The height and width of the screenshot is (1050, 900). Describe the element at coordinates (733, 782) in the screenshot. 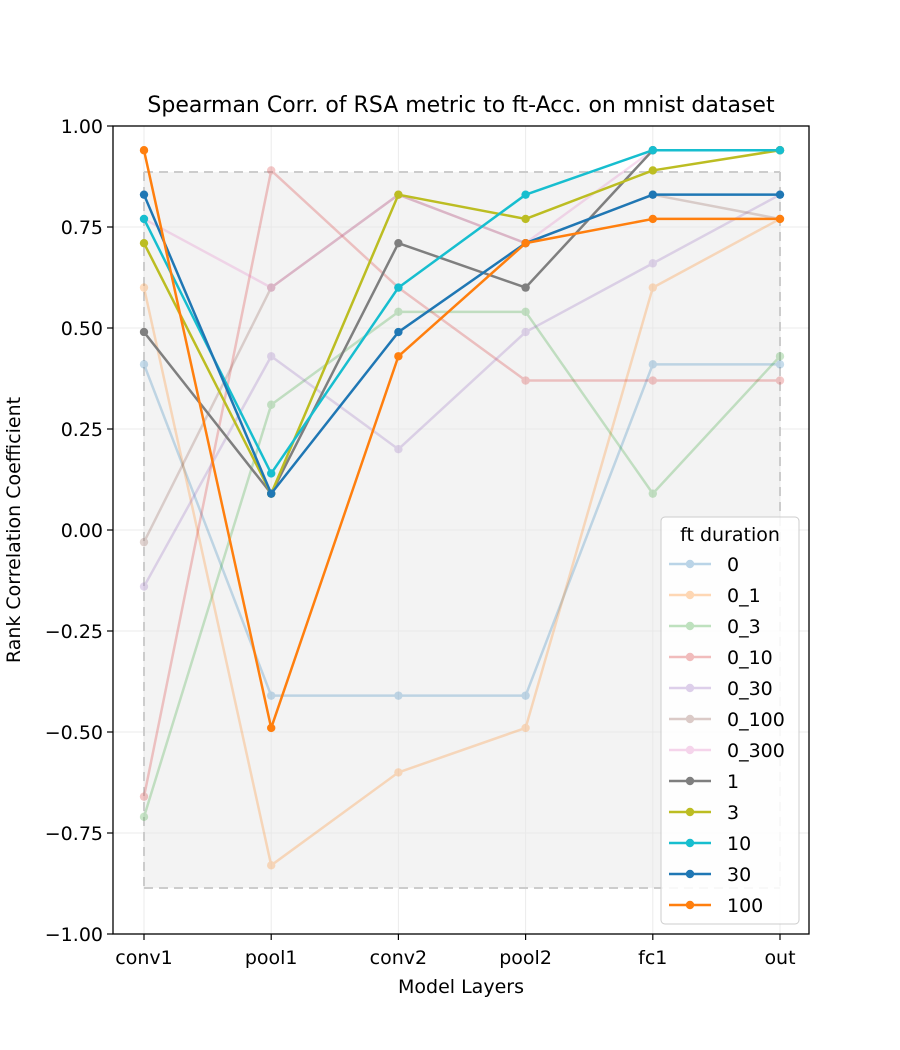

I see `legend-label: 1` at that location.